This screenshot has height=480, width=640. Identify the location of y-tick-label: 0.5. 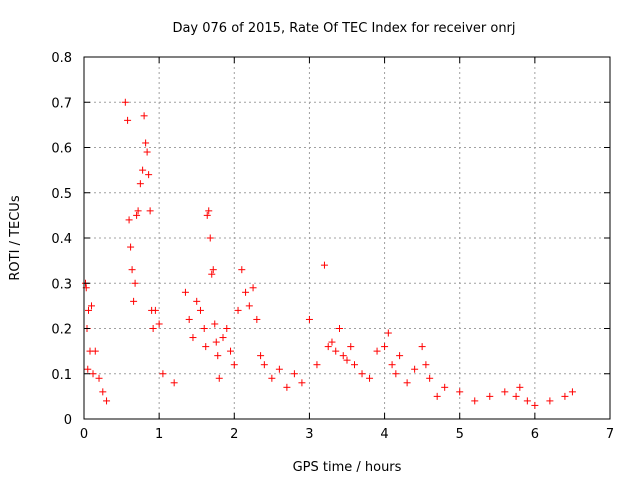
(61, 194).